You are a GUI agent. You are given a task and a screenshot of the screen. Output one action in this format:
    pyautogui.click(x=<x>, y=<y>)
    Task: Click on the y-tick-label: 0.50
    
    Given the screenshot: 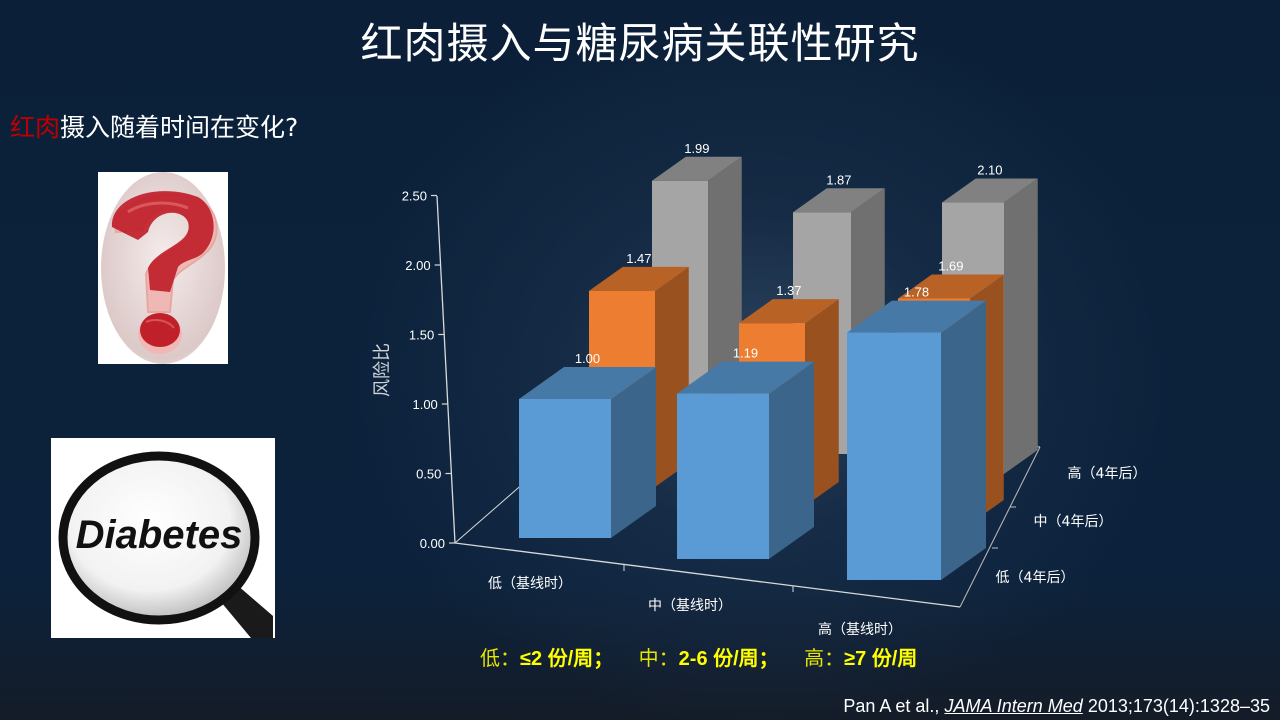 What is the action you would take?
    pyautogui.click(x=428, y=474)
    